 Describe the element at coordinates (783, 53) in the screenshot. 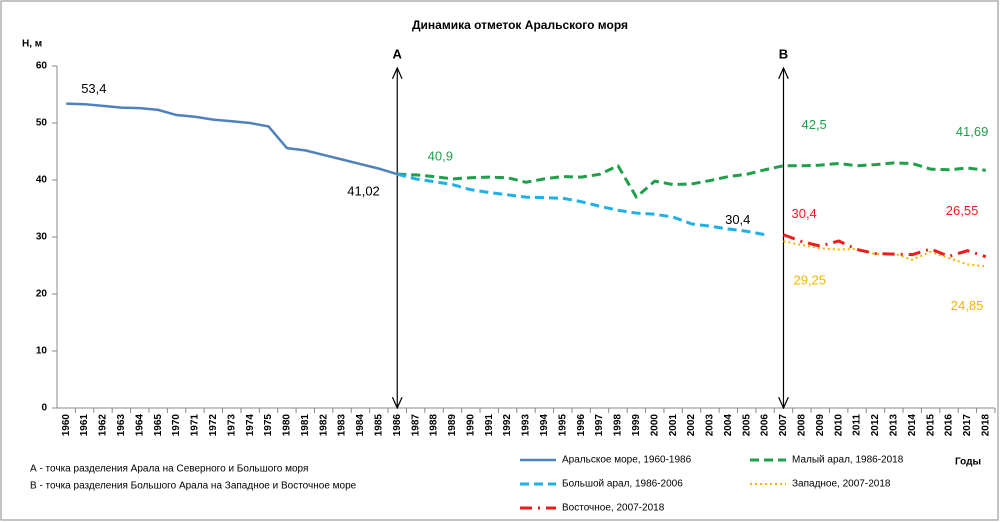

I see `divider-label: B` at that location.